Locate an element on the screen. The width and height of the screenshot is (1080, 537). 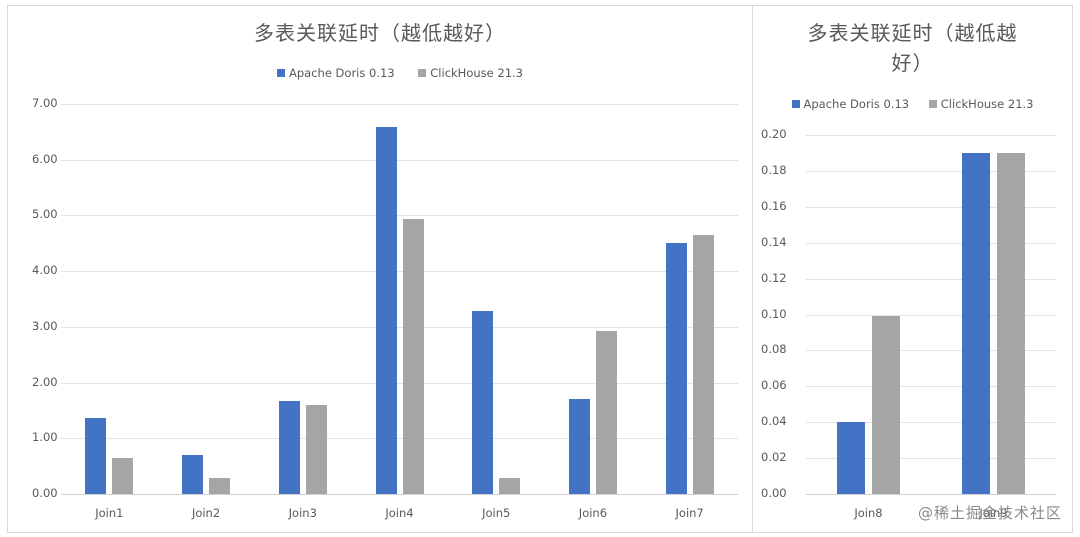
chart-title: 多表关联延时（越低越好） is located at coordinates (380, 33).